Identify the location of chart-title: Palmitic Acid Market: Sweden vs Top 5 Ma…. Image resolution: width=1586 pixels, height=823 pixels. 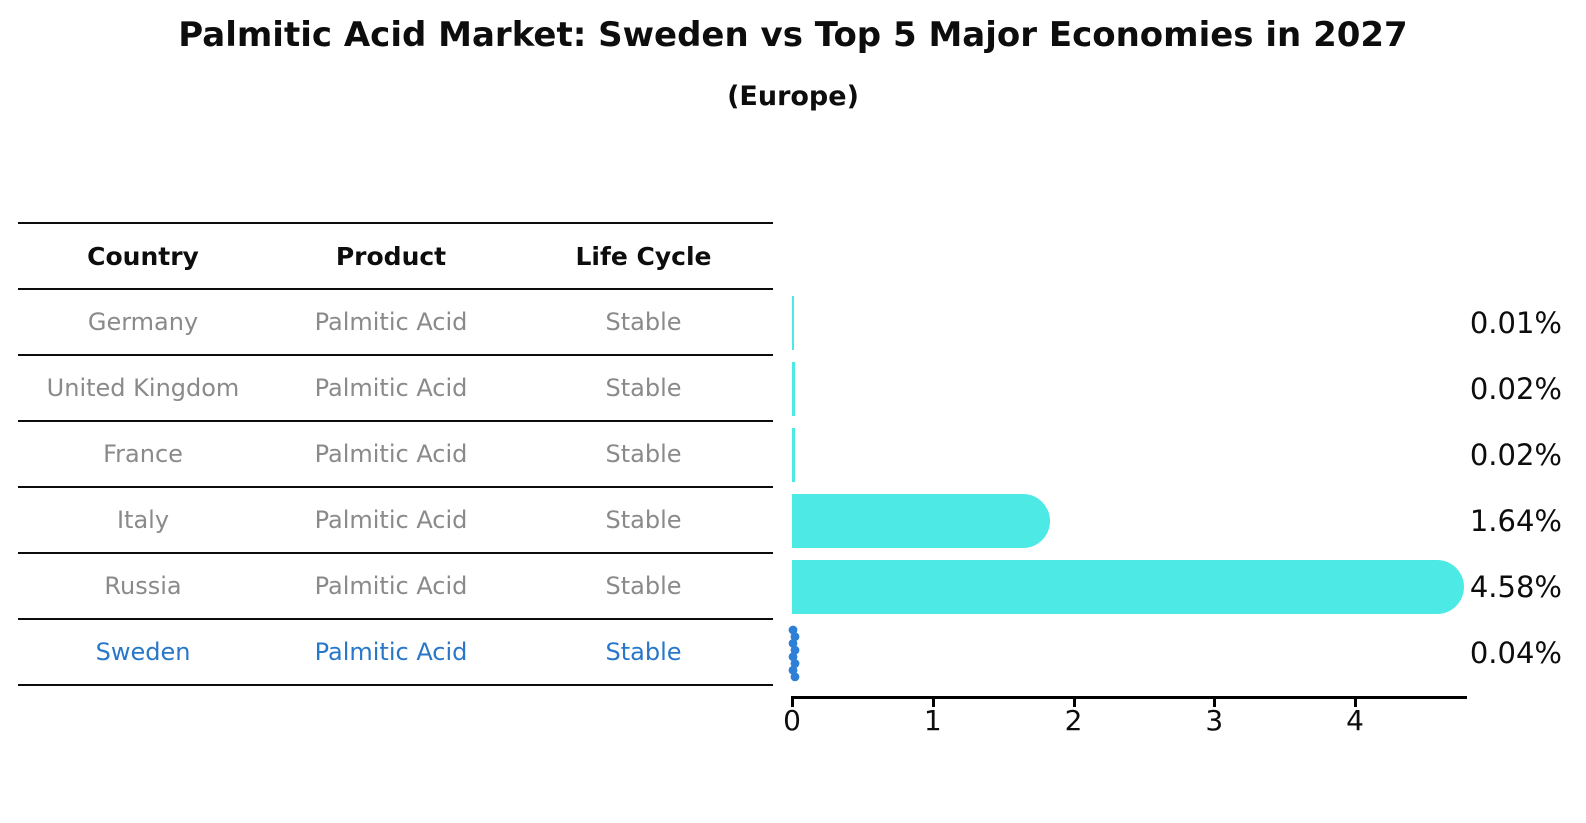
(793, 35).